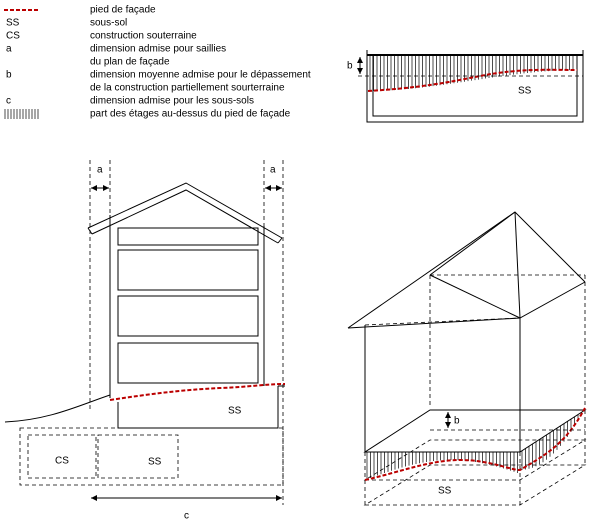 The image size is (604, 528). Describe the element at coordinates (108, 23) in the screenshot. I see `legend-text: sous-sol` at that location.